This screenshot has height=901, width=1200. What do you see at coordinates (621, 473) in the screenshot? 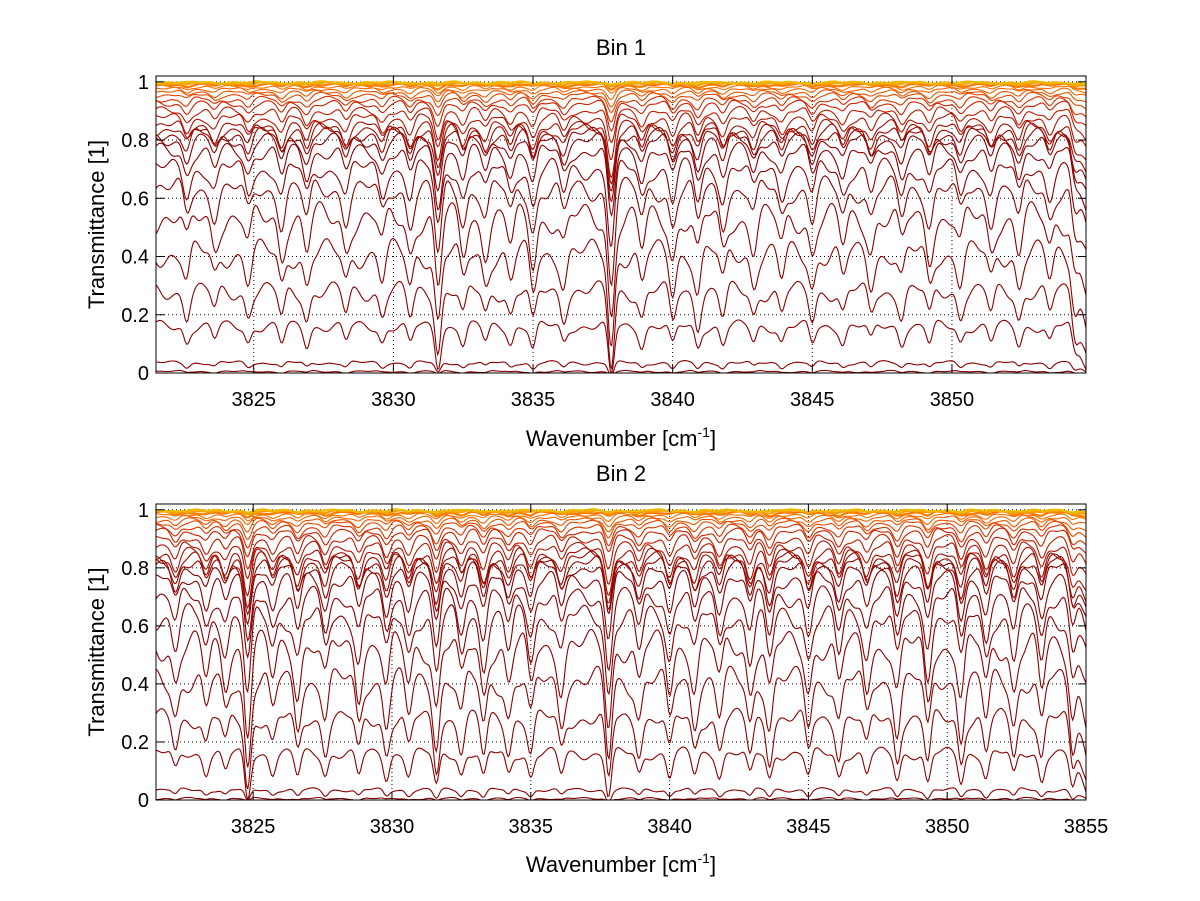
I see `chart-title: Bin 2` at bounding box center [621, 473].